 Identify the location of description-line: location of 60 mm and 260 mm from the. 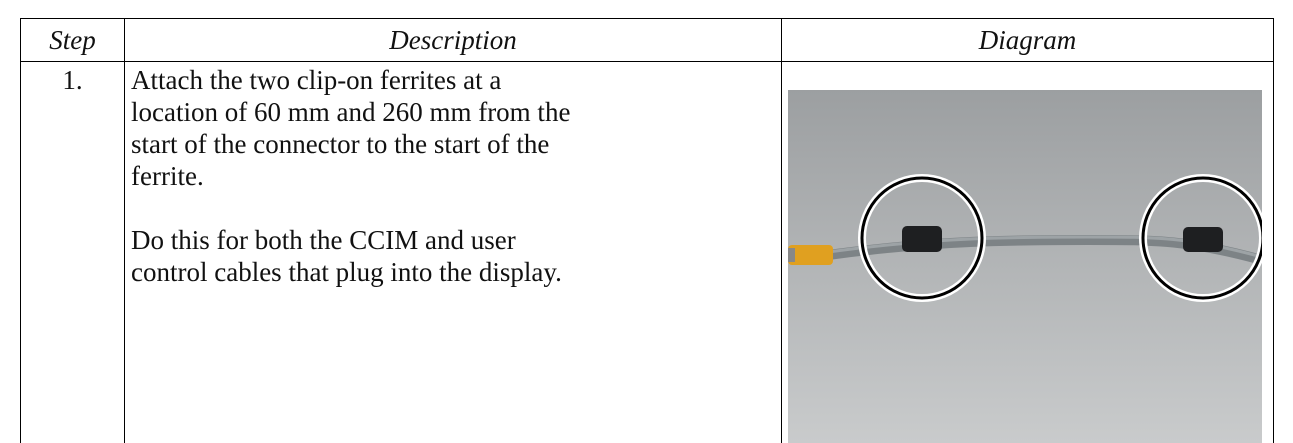
(351, 112).